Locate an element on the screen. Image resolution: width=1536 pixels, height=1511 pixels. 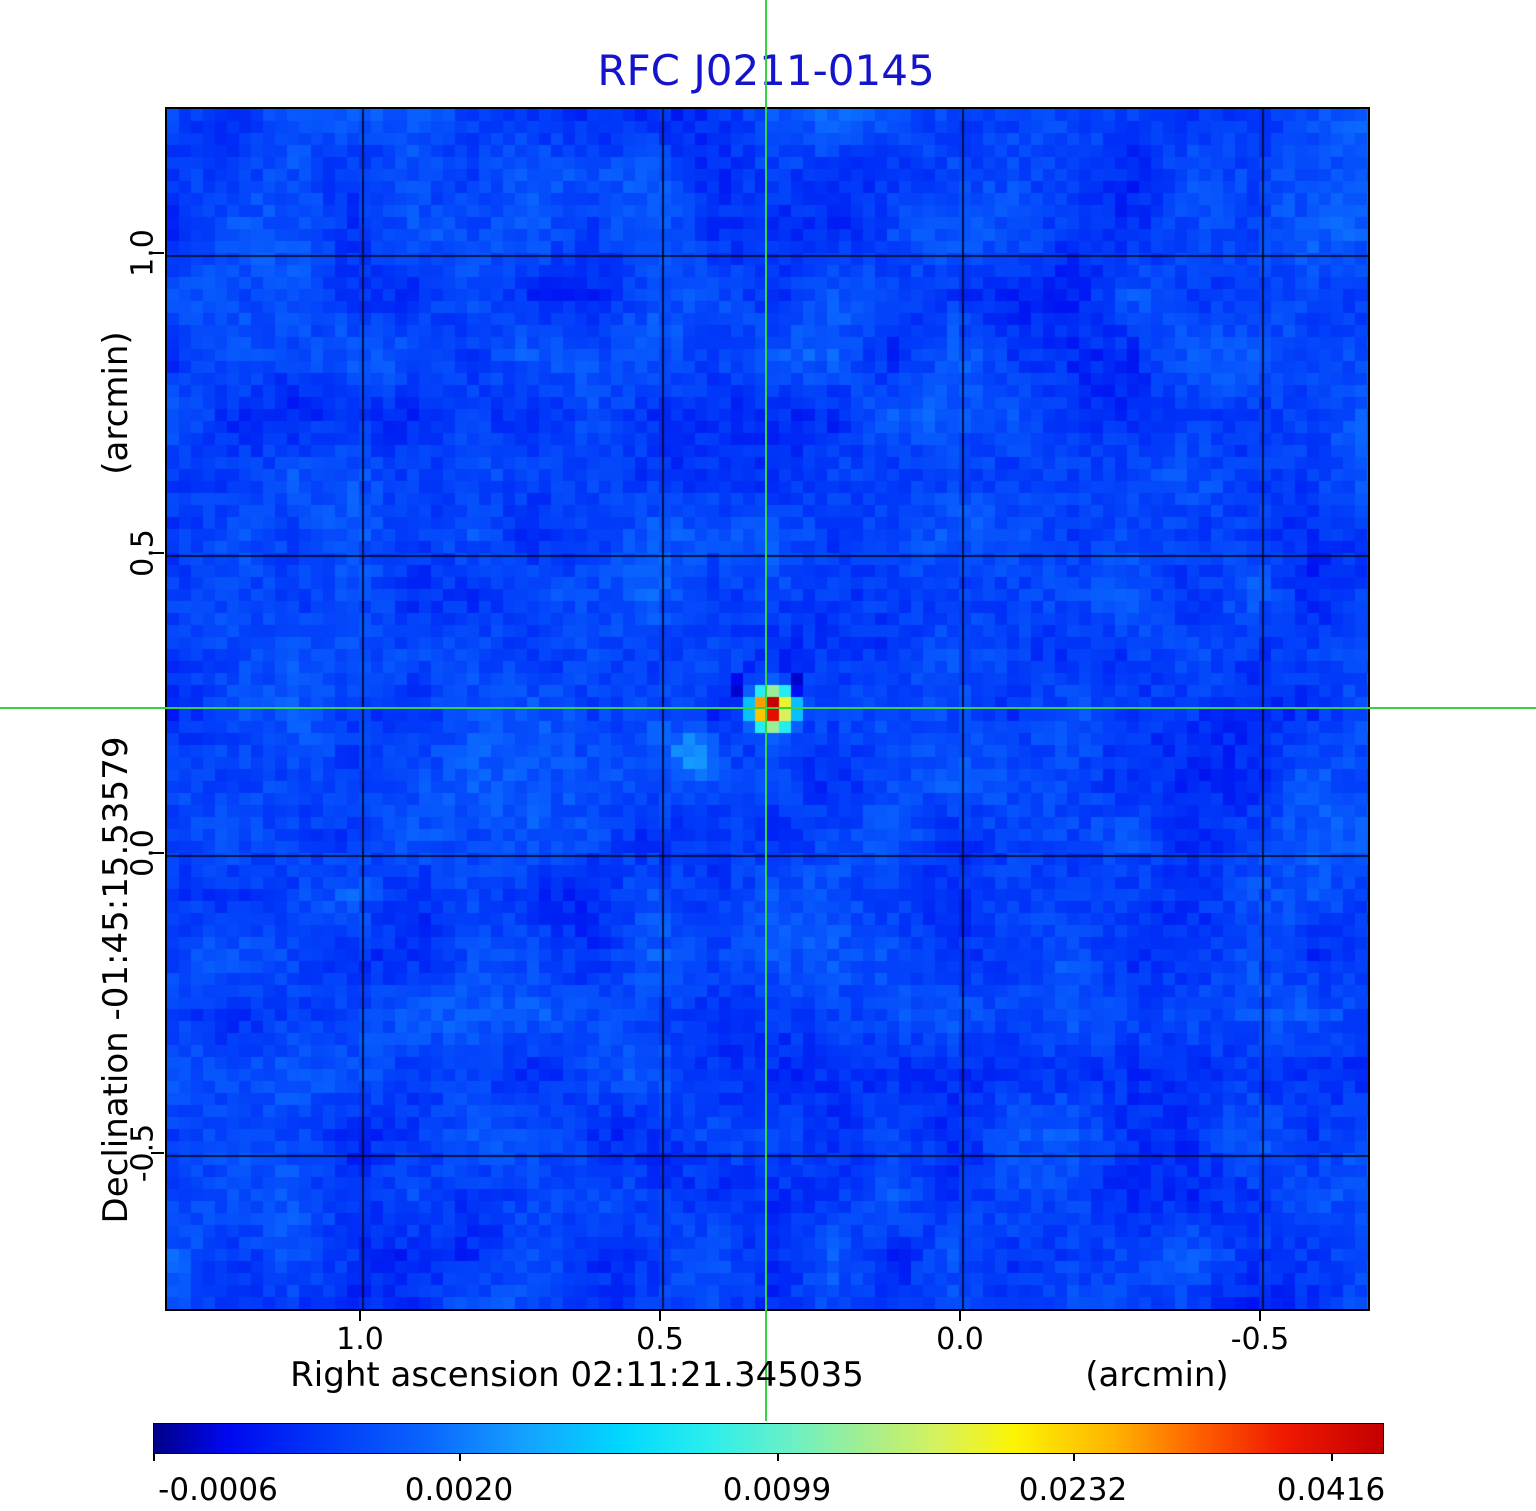
y-axis-unit-label: (arcmin) is located at coordinates (116, 403).